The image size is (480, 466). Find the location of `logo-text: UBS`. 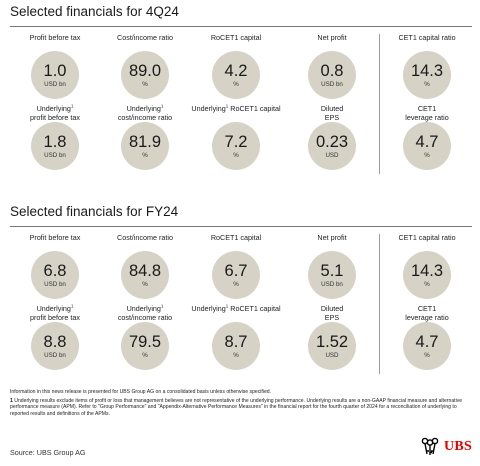

logo-text: UBS is located at coordinates (458, 446).